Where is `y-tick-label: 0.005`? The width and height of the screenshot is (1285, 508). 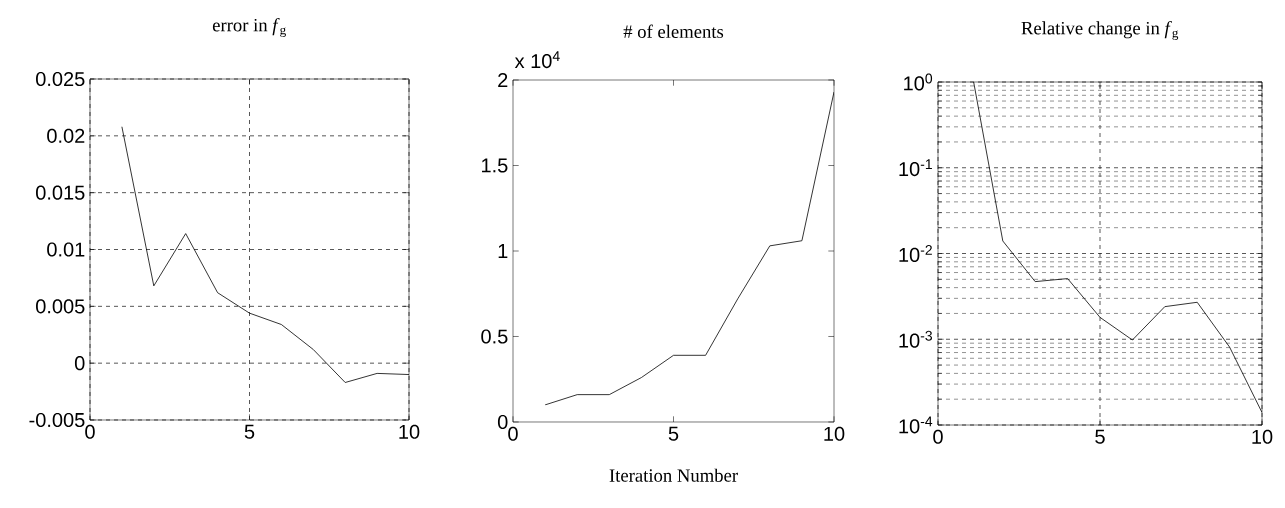 y-tick-label: 0.005 is located at coordinates (60, 306).